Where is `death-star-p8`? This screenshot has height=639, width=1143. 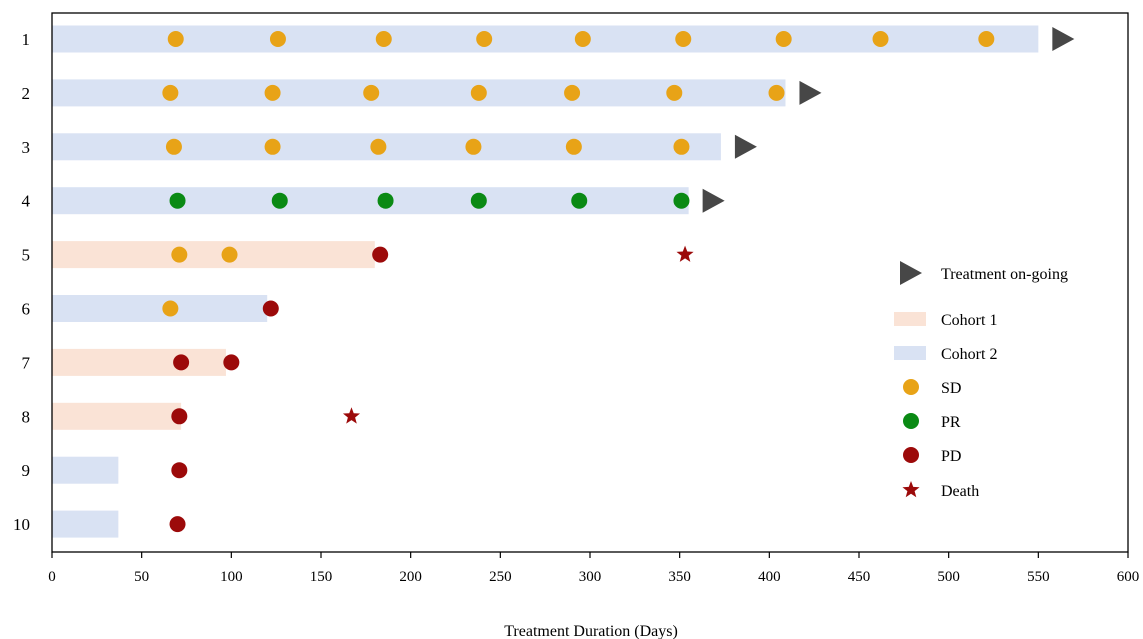 death-star-p8 is located at coordinates (351, 415).